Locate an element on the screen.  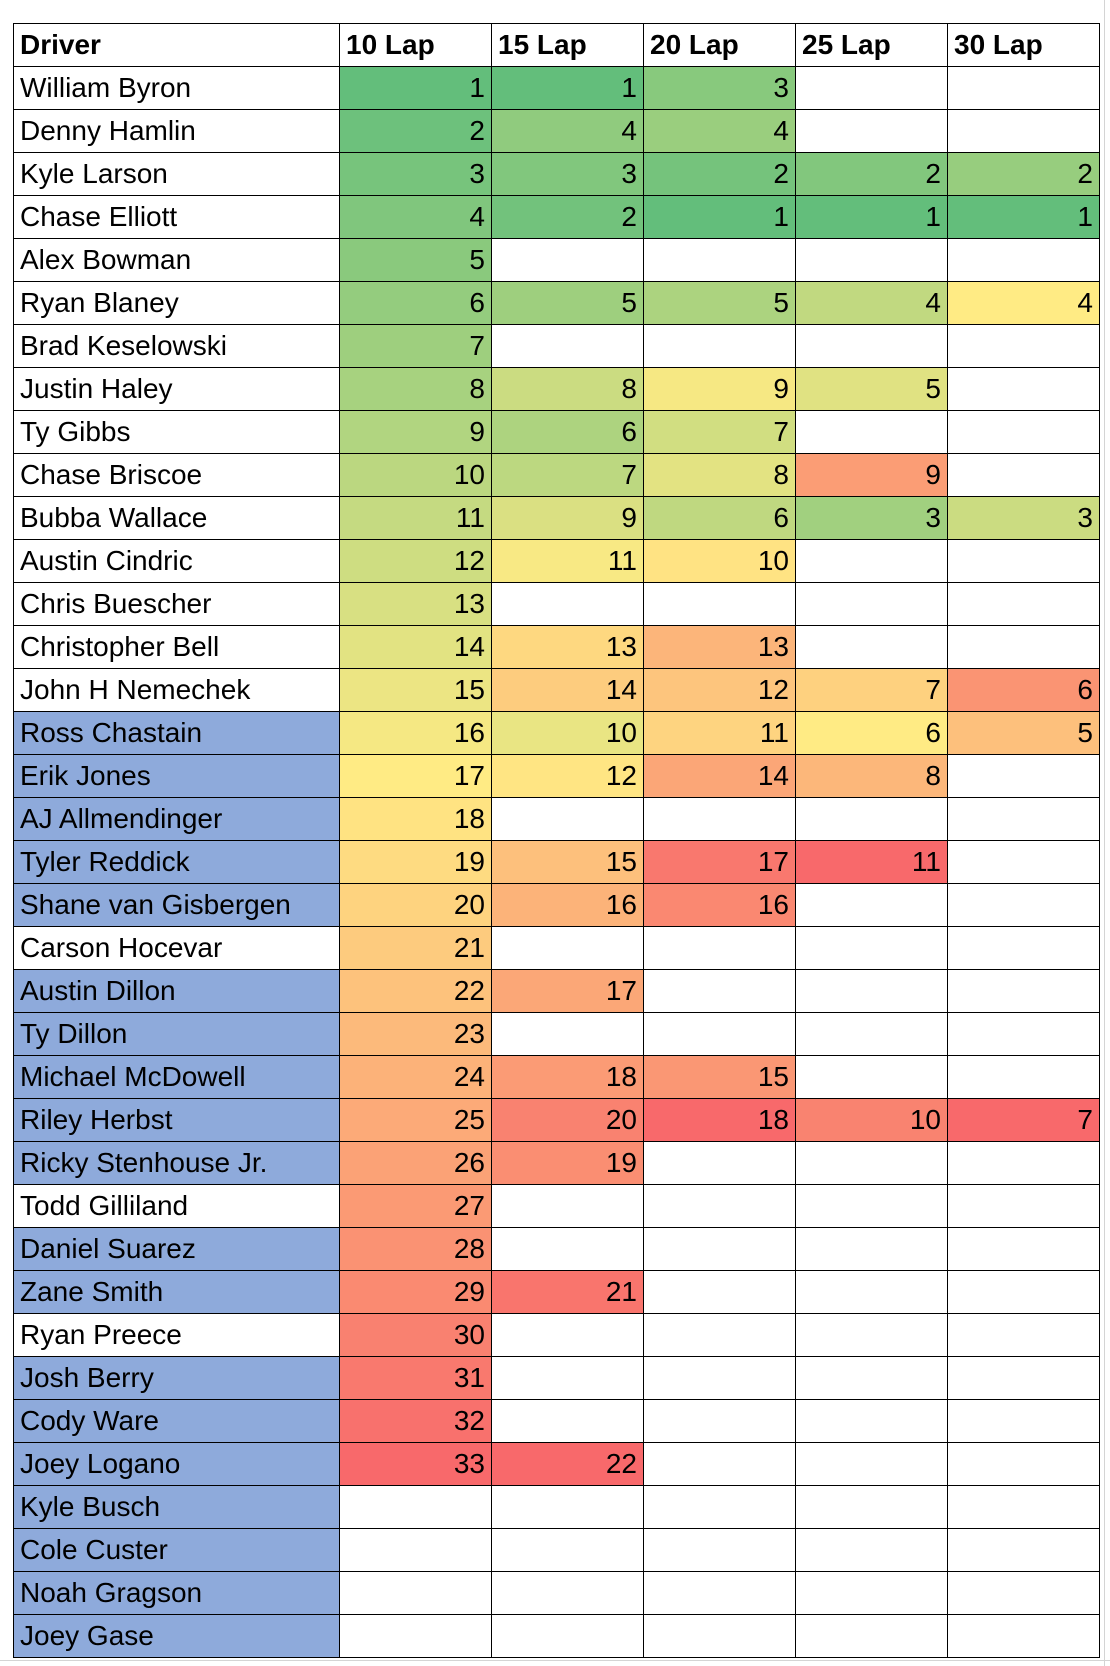
rank-cell-25-lap: 4 is located at coordinates (871, 303).